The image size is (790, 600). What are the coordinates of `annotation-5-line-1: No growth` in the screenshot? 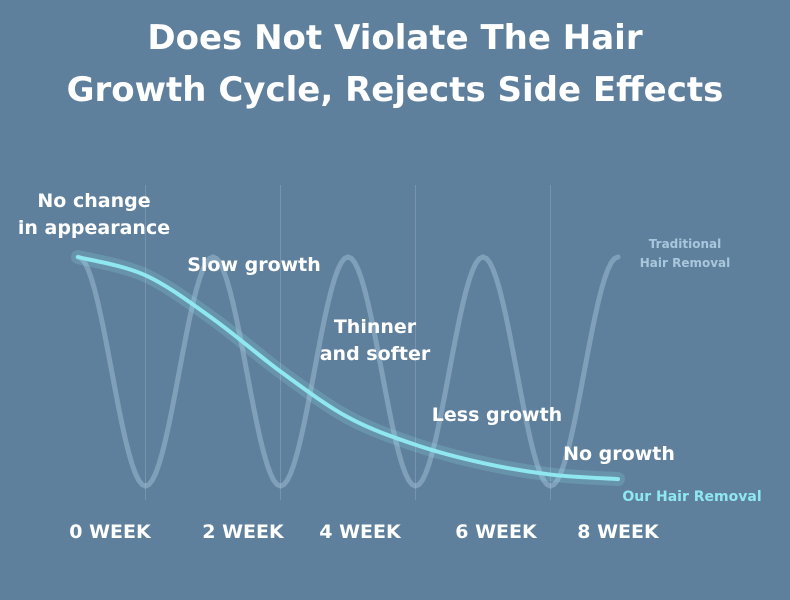 It's located at (619, 454).